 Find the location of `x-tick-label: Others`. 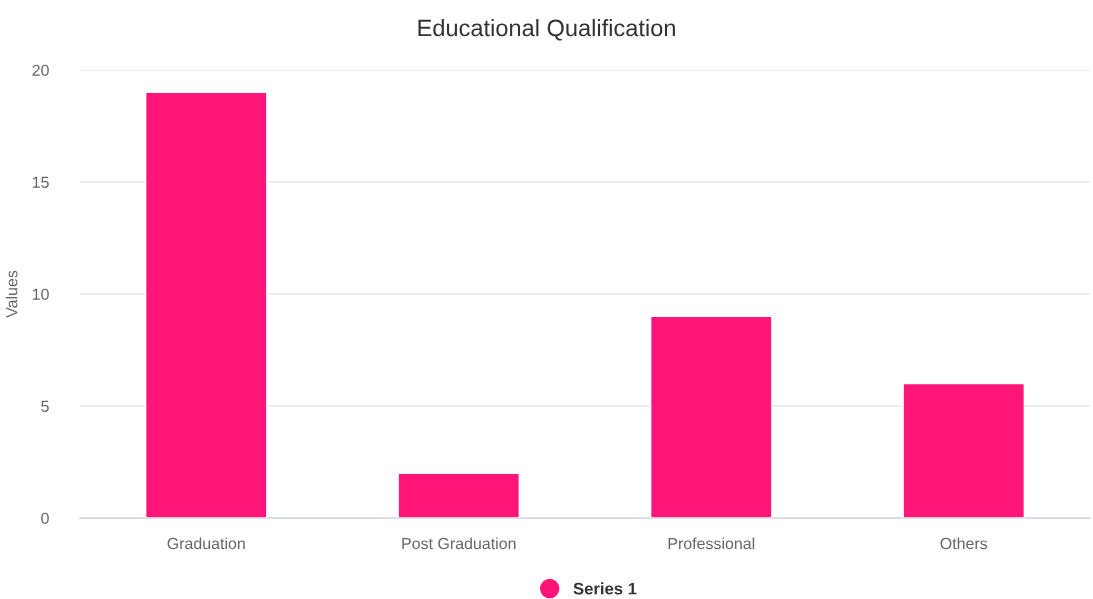

x-tick-label: Others is located at coordinates (964, 543).